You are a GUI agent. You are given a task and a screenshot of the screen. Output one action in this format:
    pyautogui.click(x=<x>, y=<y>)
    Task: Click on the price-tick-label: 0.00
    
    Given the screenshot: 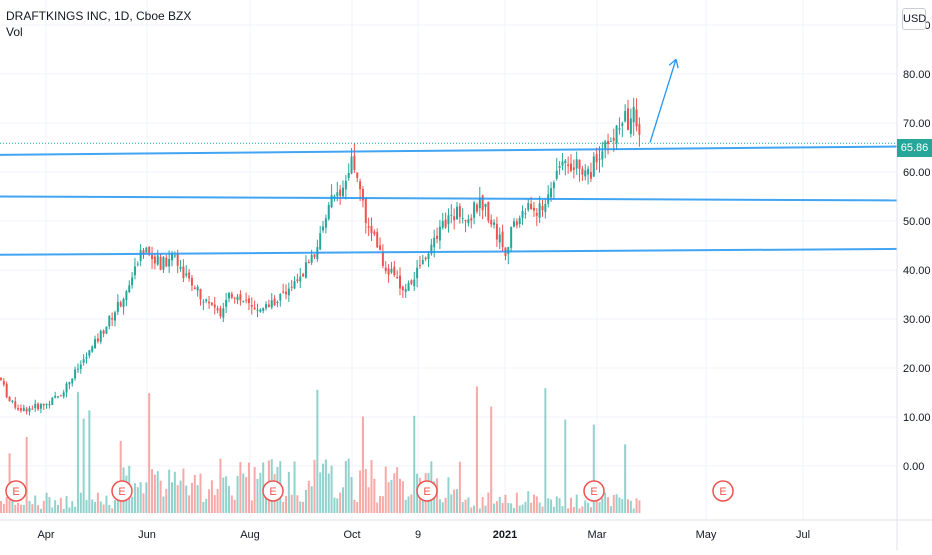 What is the action you would take?
    pyautogui.click(x=913, y=467)
    